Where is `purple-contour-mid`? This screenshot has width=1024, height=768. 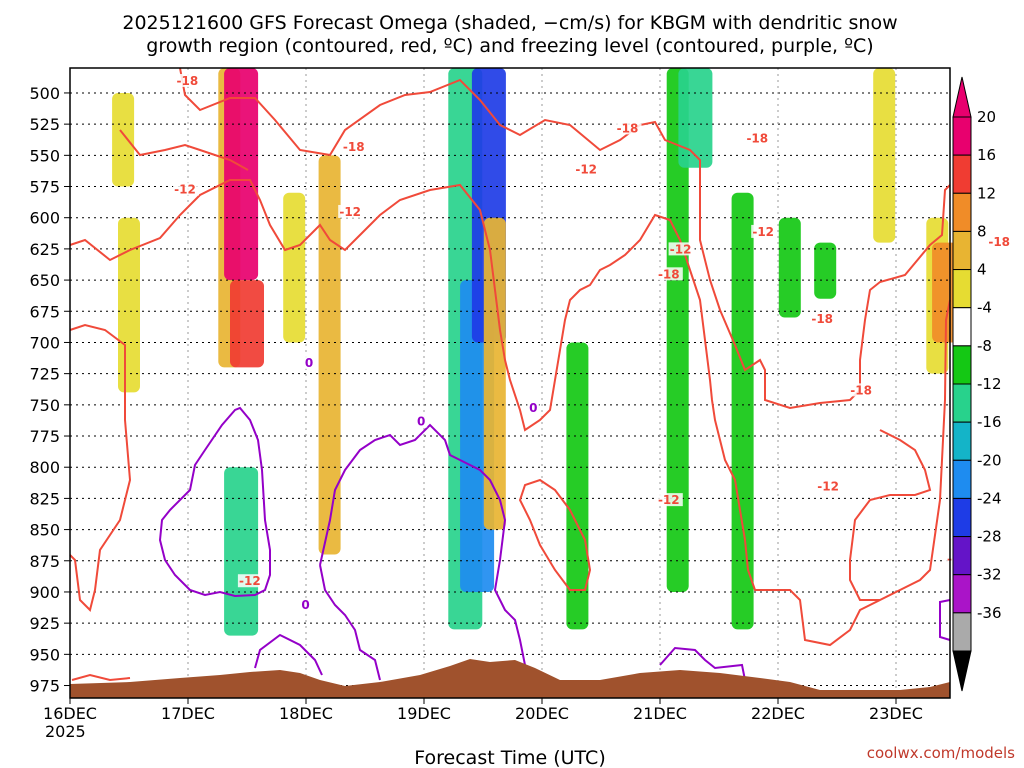
purple-contour-mid is located at coordinates (422, 544).